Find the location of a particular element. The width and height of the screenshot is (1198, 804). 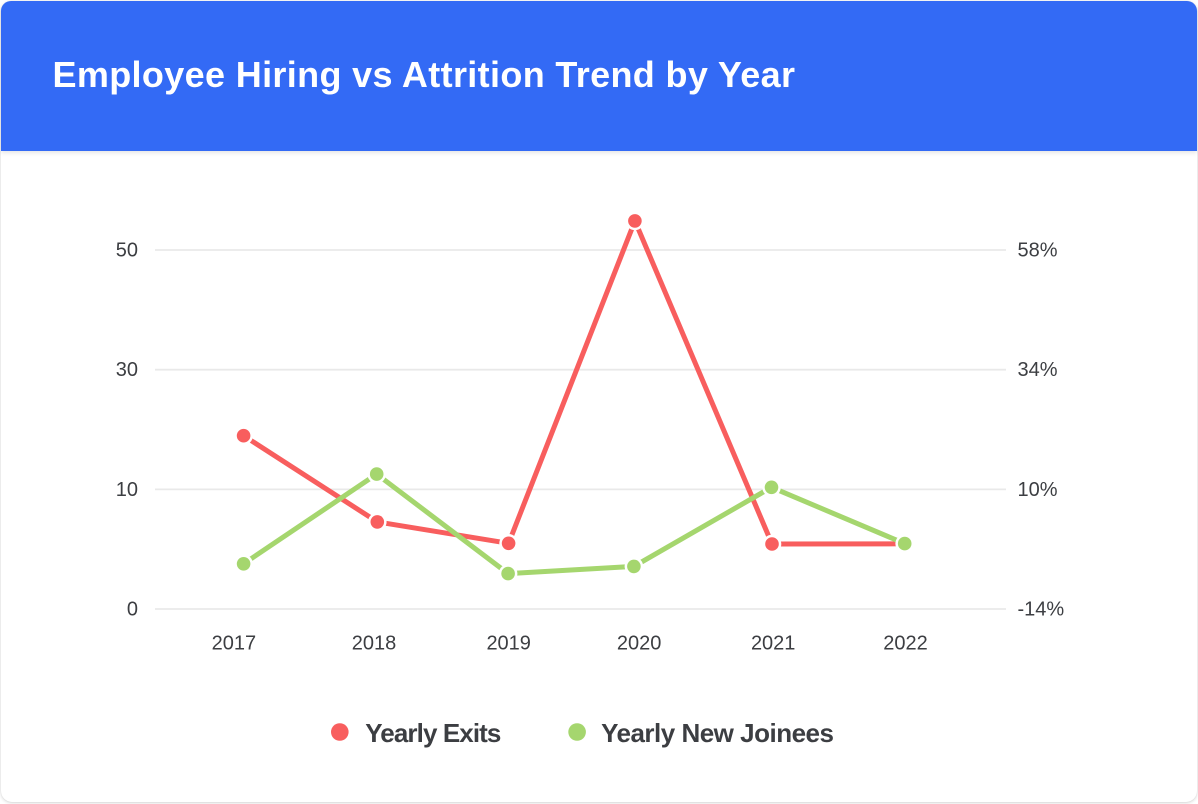

svg-text: 2020 is located at coordinates (639, 644).